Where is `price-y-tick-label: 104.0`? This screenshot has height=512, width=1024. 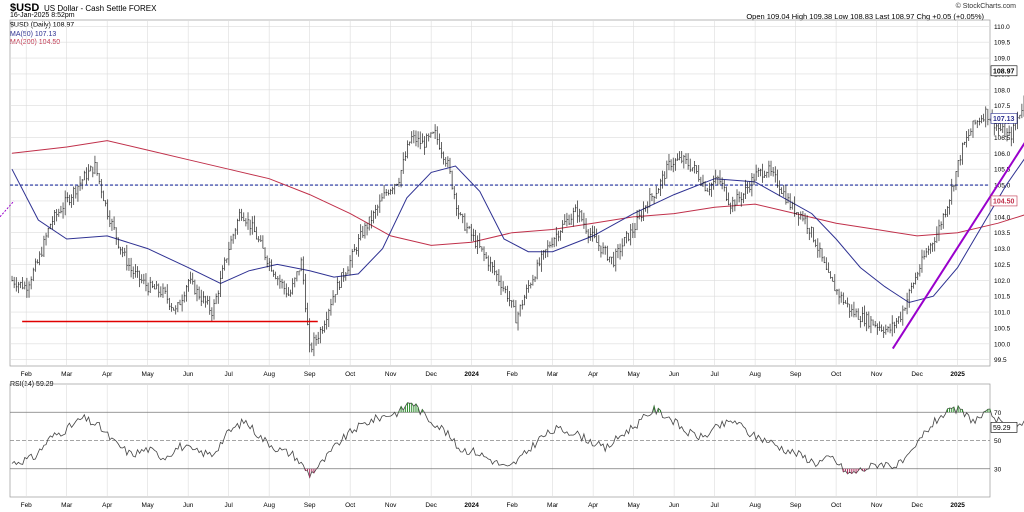 price-y-tick-label: 104.0 is located at coordinates (1002, 217).